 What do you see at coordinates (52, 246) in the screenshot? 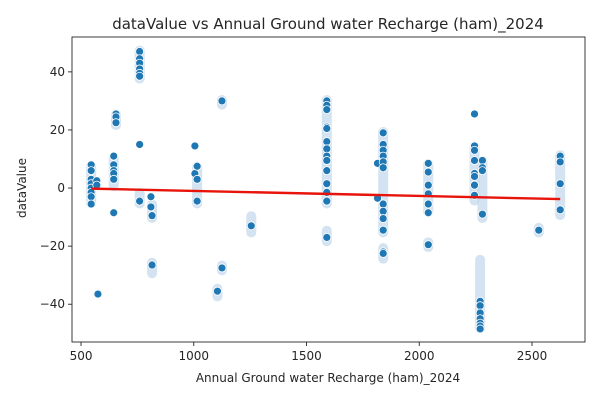
I see `y-tick-label: −20` at bounding box center [52, 246].